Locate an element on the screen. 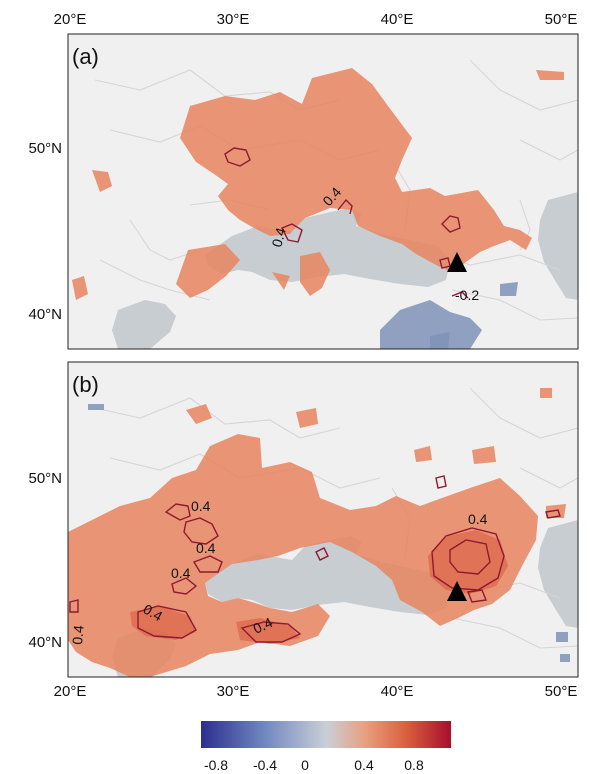  x-tick-label-top: 20°E is located at coordinates (70, 19).